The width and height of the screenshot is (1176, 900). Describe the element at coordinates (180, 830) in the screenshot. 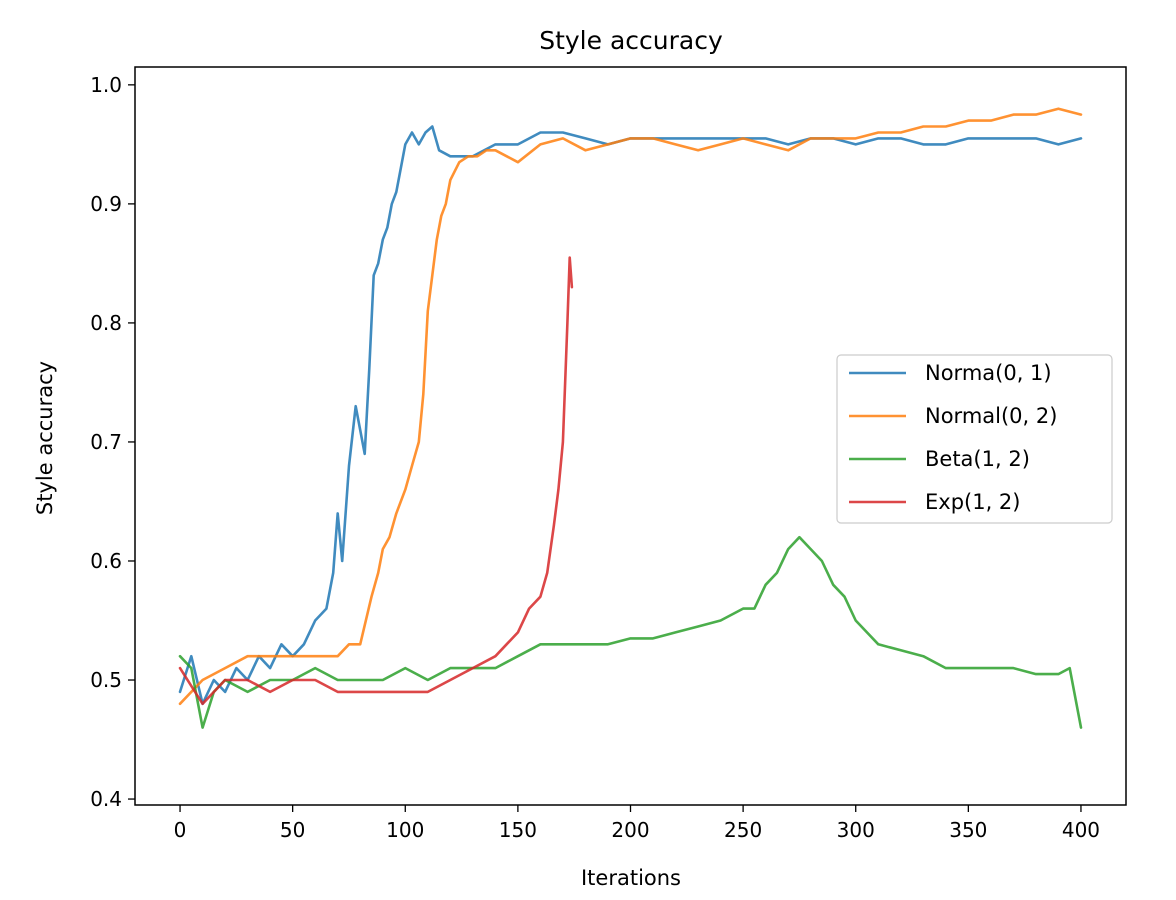

I see `x-tick-label: 0` at that location.